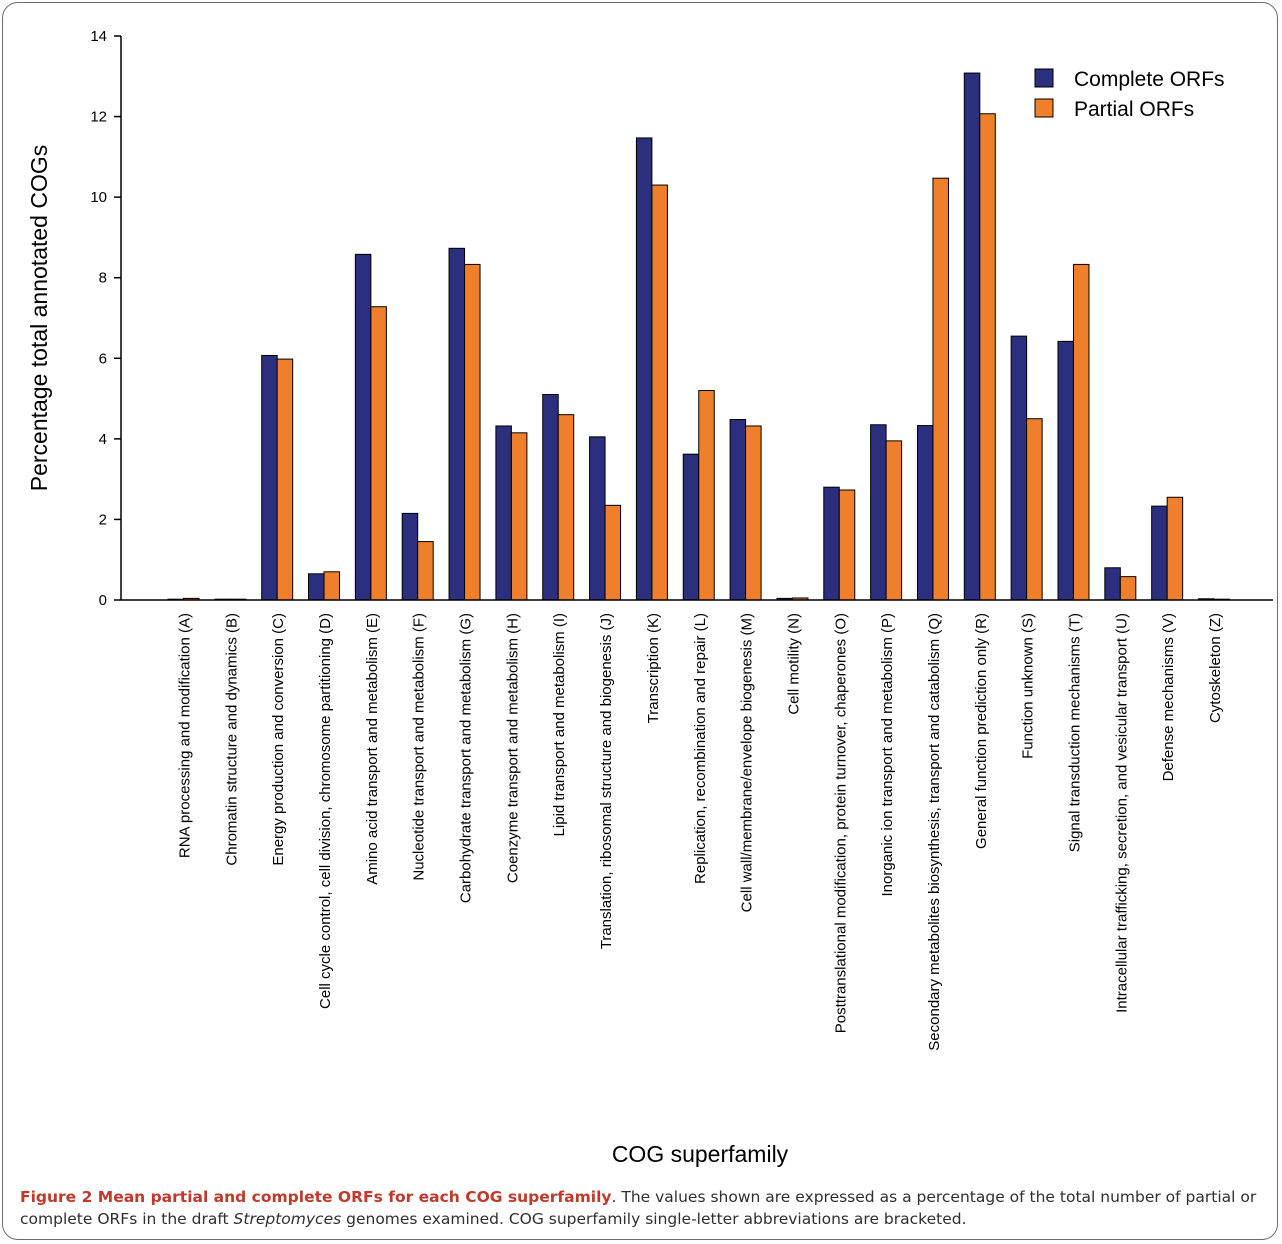 This screenshot has width=1282, height=1244. What do you see at coordinates (981, 731) in the screenshot?
I see `x-tick-label: General function prediction only (R)` at bounding box center [981, 731].